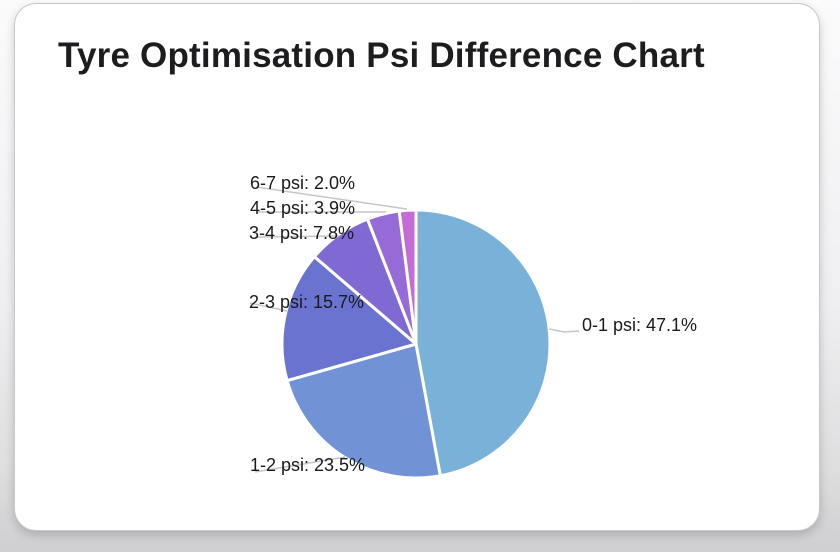 The height and width of the screenshot is (552, 840). I want to click on pie-slice-1-2-psi, so click(363, 411).